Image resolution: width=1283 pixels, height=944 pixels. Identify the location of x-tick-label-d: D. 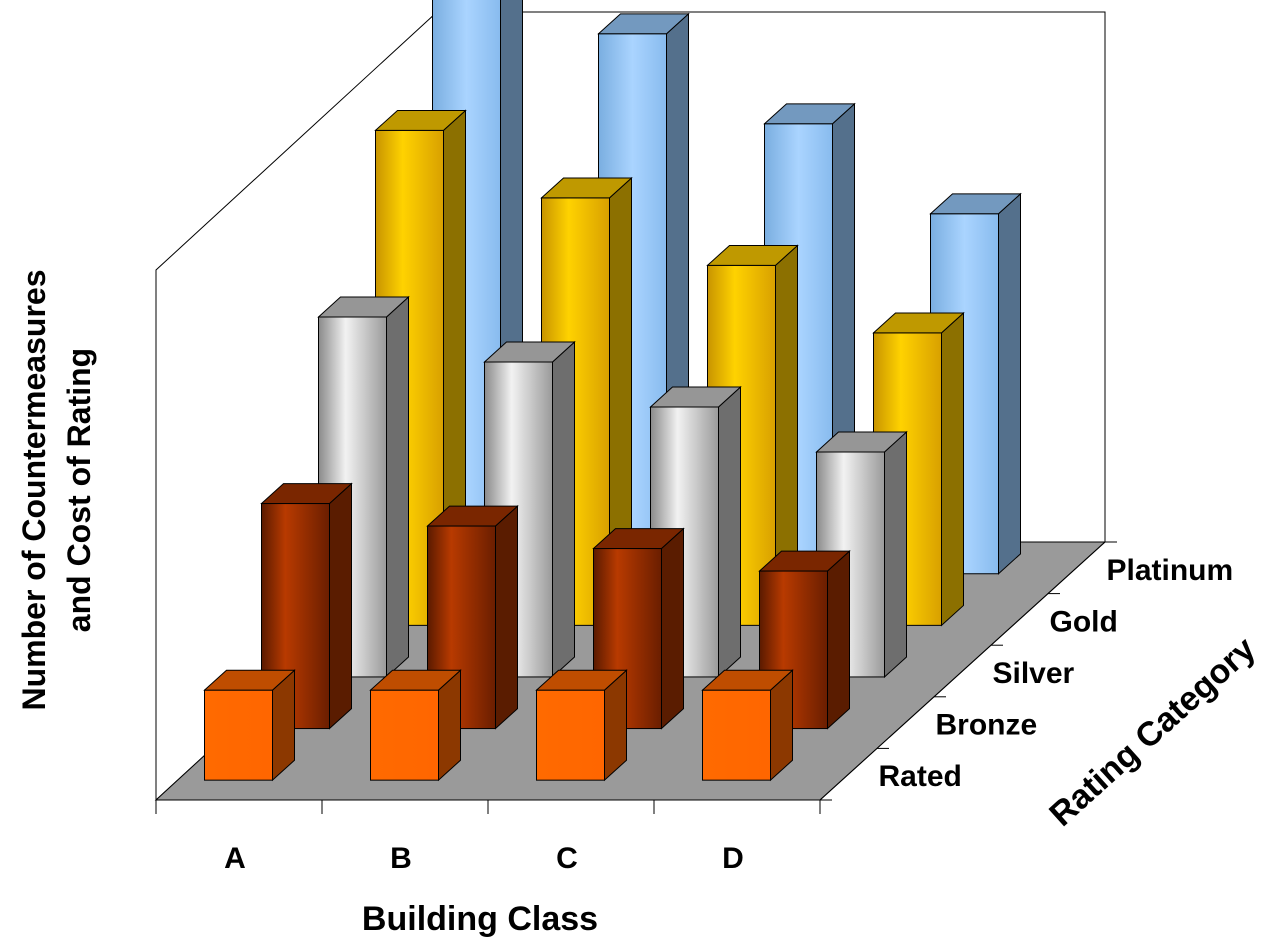
(733, 858).